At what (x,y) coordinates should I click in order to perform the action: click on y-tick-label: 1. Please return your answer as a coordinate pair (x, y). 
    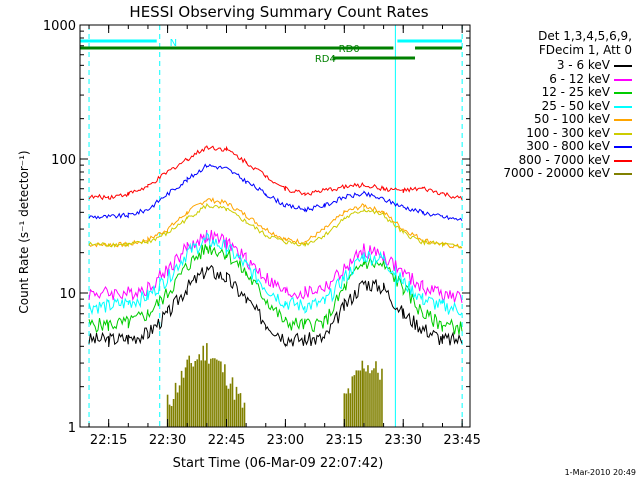
    Looking at the image, I should click on (72, 428).